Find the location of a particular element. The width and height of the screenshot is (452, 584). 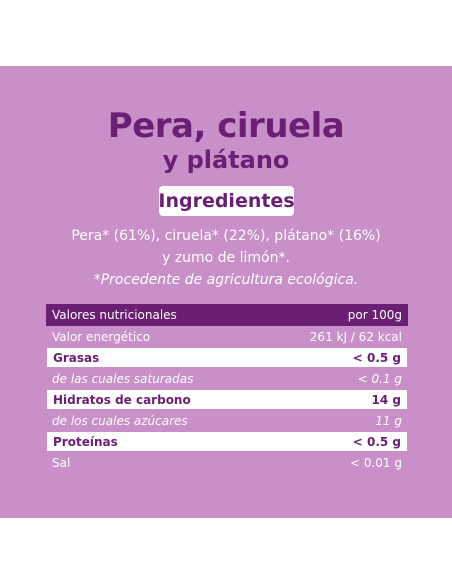

row-label: de las cuales saturadas is located at coordinates (123, 378).